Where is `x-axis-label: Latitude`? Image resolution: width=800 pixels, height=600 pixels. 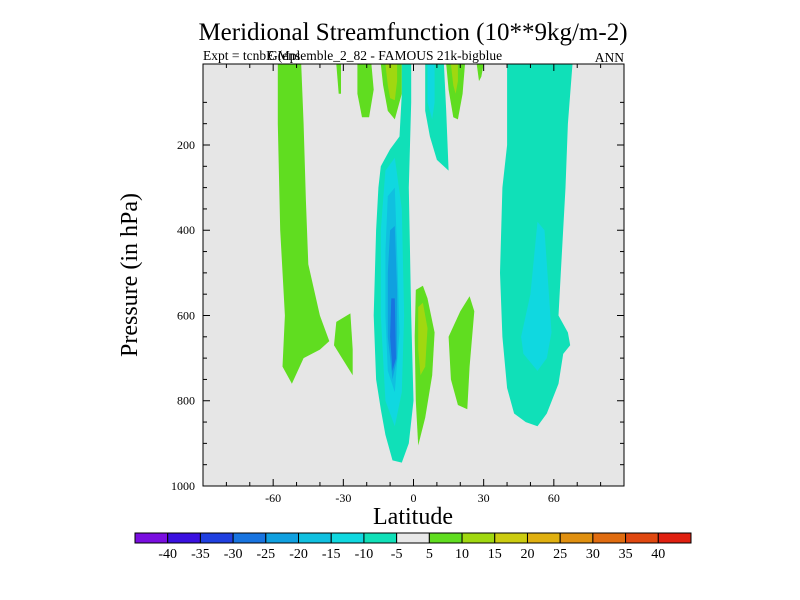 x-axis-label: Latitude is located at coordinates (413, 517).